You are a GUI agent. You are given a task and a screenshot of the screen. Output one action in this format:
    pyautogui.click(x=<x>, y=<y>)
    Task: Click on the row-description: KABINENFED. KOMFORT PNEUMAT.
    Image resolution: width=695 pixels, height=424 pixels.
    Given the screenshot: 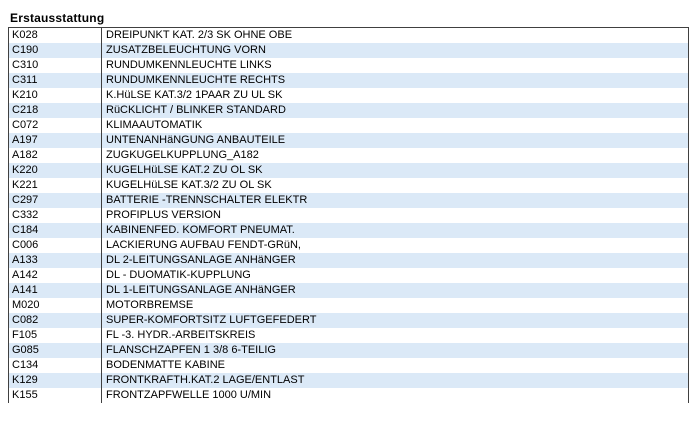 What is the action you would take?
    pyautogui.click(x=200, y=230)
    